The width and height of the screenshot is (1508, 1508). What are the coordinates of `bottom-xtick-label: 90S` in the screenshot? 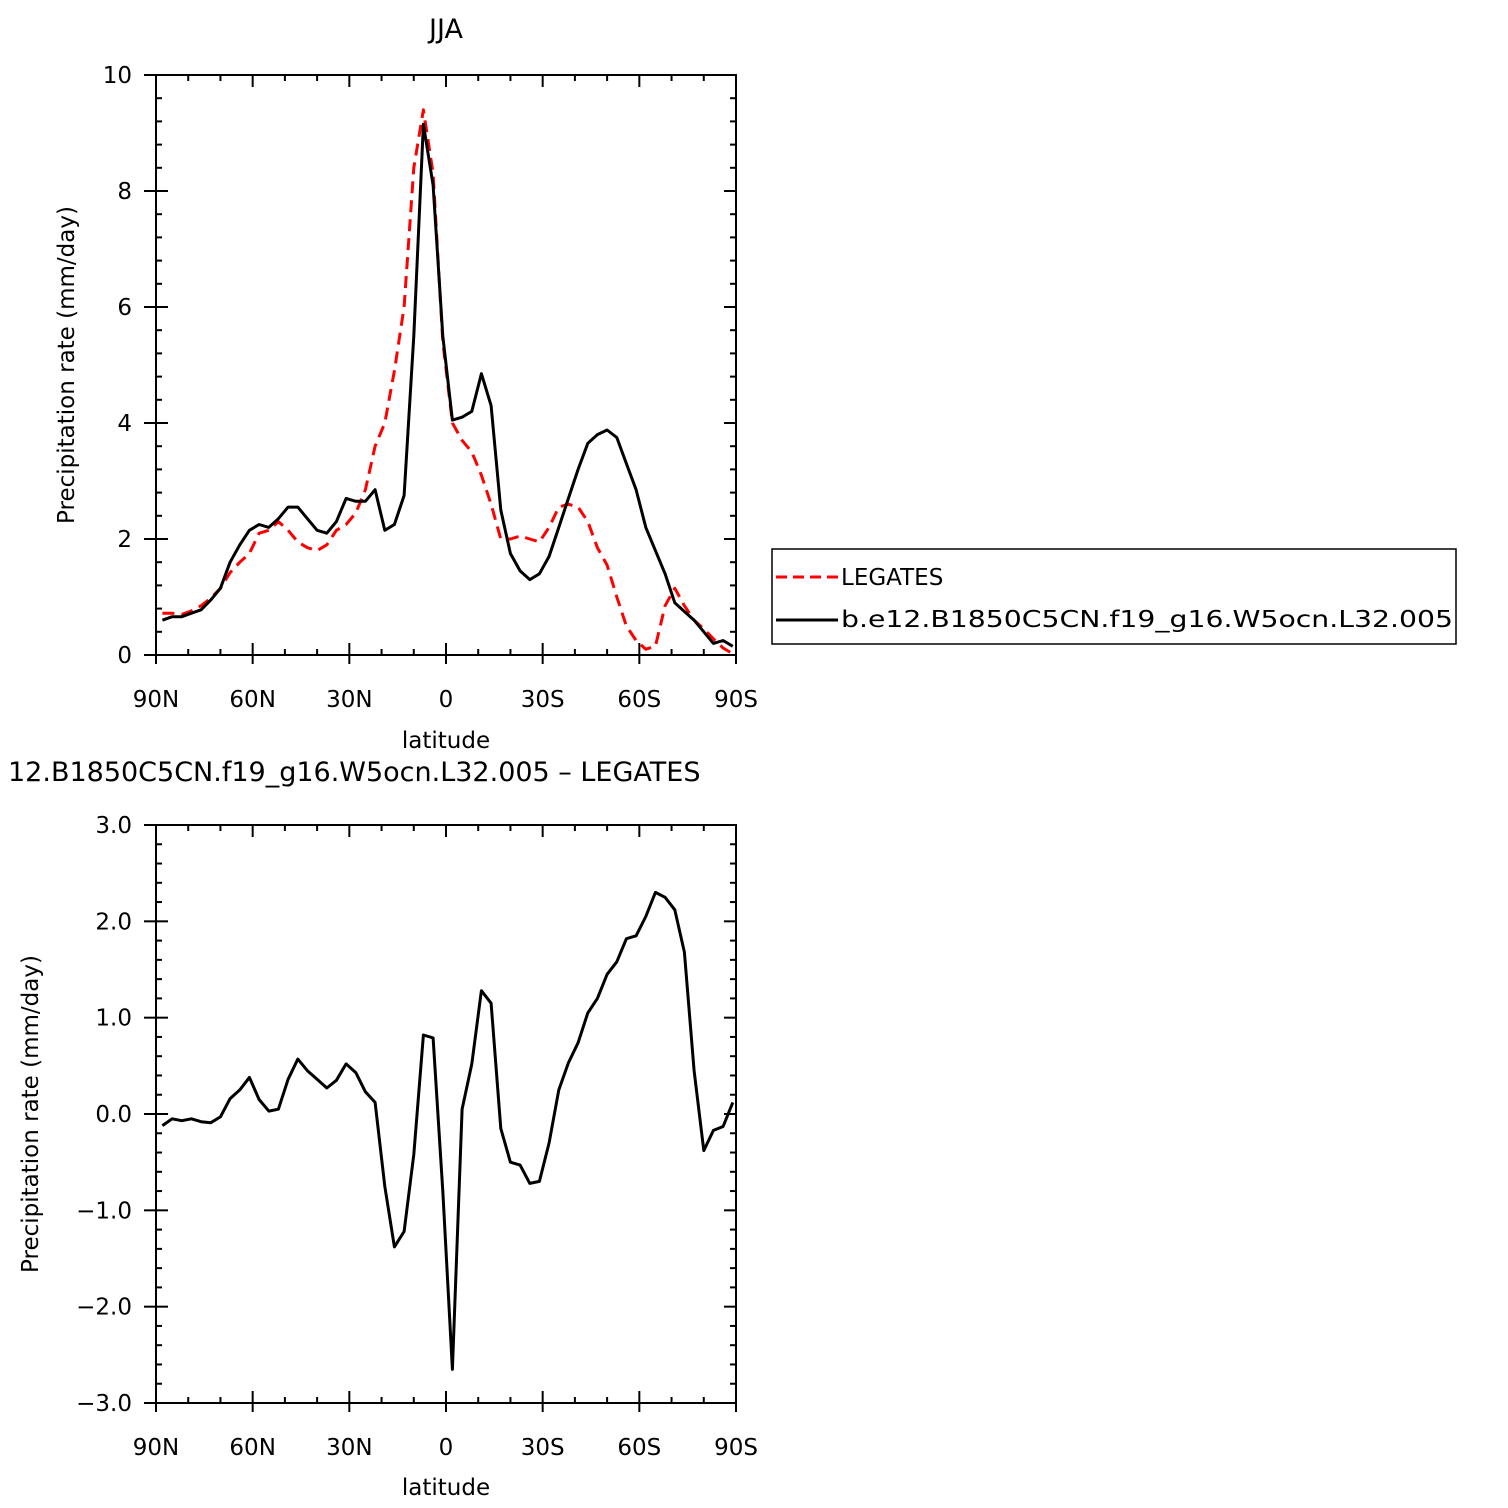 It's located at (736, 1448).